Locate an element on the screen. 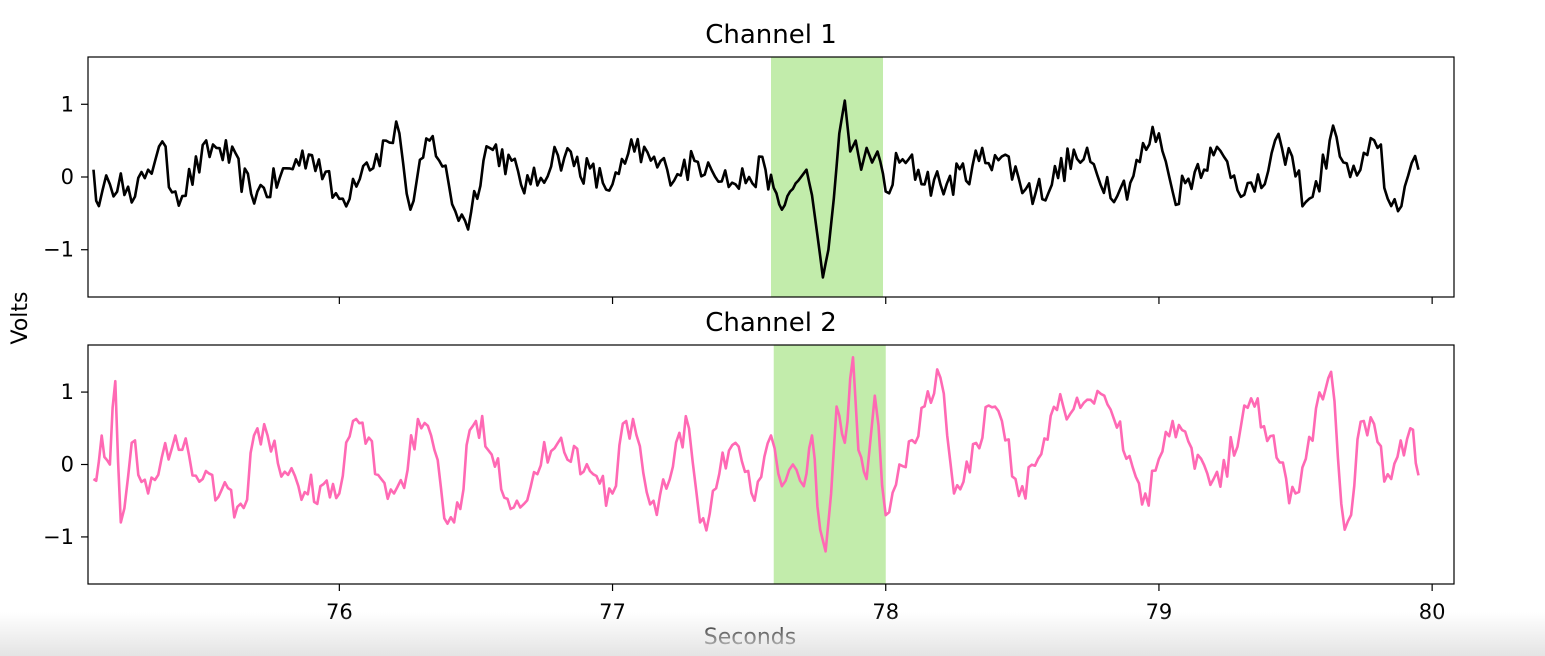 The width and height of the screenshot is (1545, 656). x-tick-label: 78 is located at coordinates (885, 612).